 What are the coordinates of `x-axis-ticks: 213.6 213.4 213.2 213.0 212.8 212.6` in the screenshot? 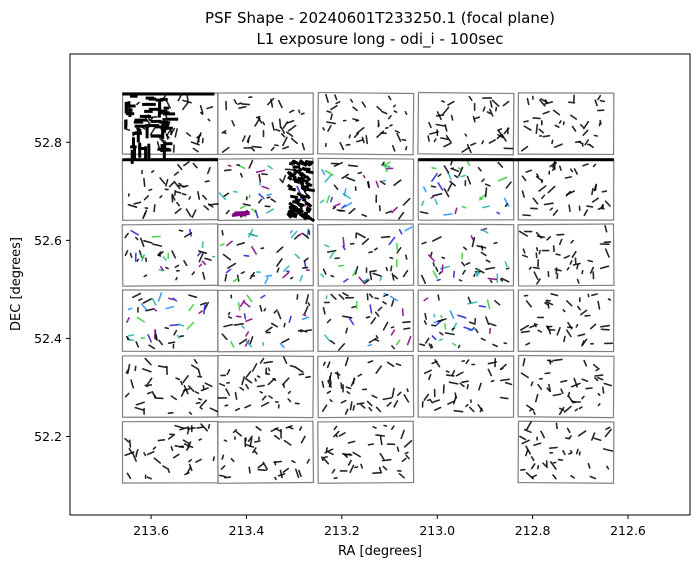 It's located at (389, 526).